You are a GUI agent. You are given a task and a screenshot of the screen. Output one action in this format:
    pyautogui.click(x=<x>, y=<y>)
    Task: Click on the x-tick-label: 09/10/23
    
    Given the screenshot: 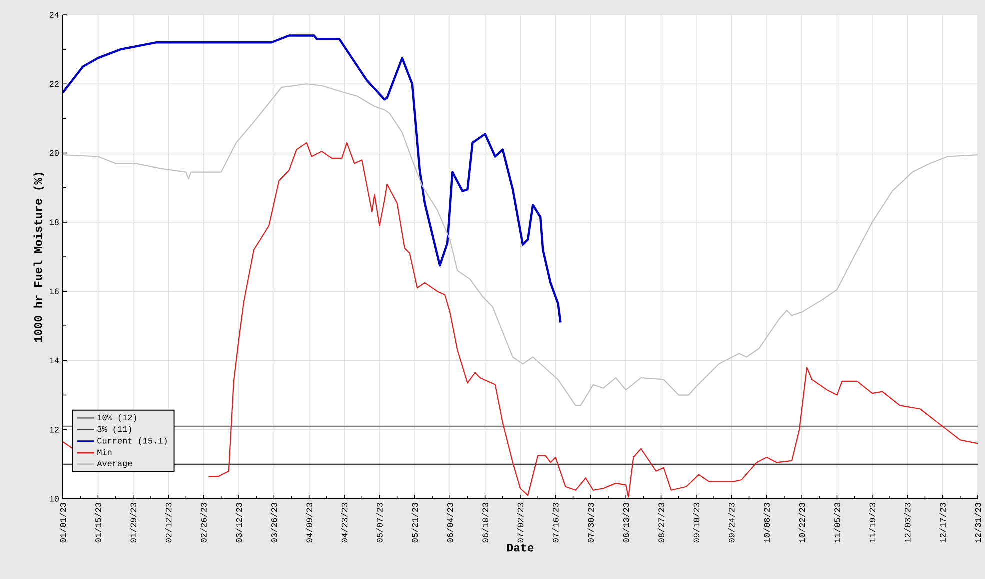 What is the action you would take?
    pyautogui.click(x=696, y=523)
    